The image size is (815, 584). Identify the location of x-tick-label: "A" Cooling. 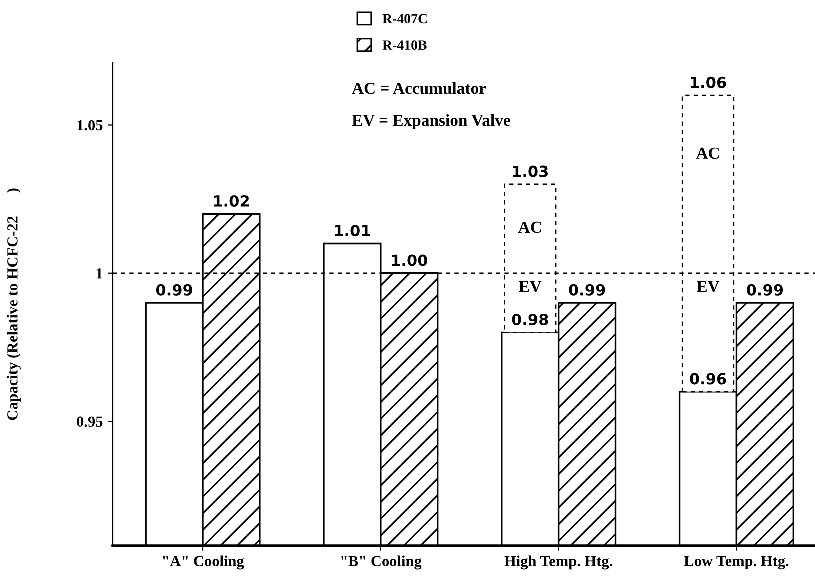
(203, 563).